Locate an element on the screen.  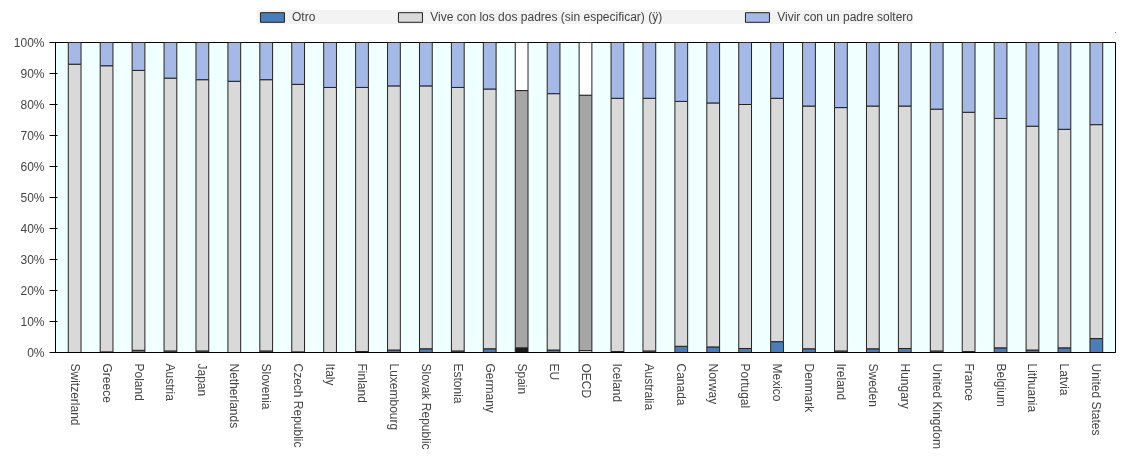
x-tick-label: Ireland is located at coordinates (840, 382).